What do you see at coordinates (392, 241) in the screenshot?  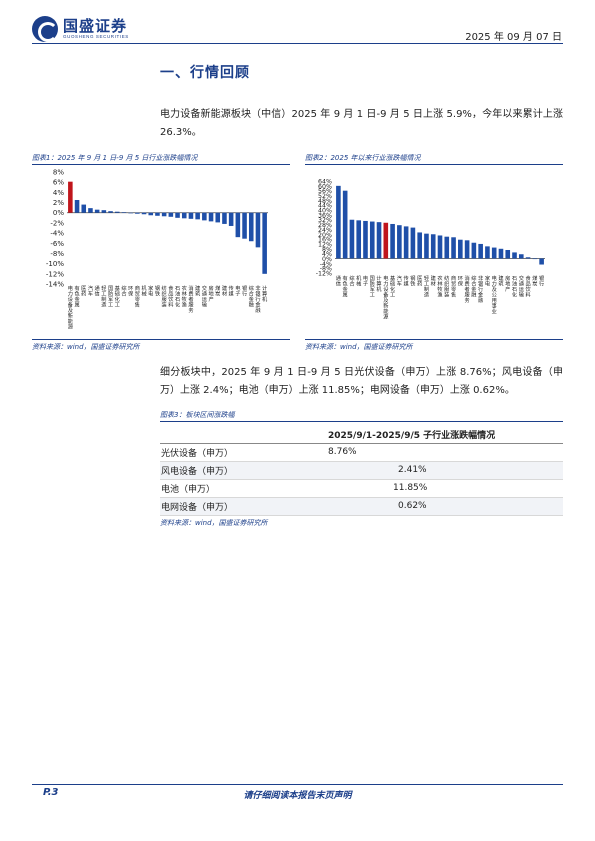 I see `bar-基础化工` at bounding box center [392, 241].